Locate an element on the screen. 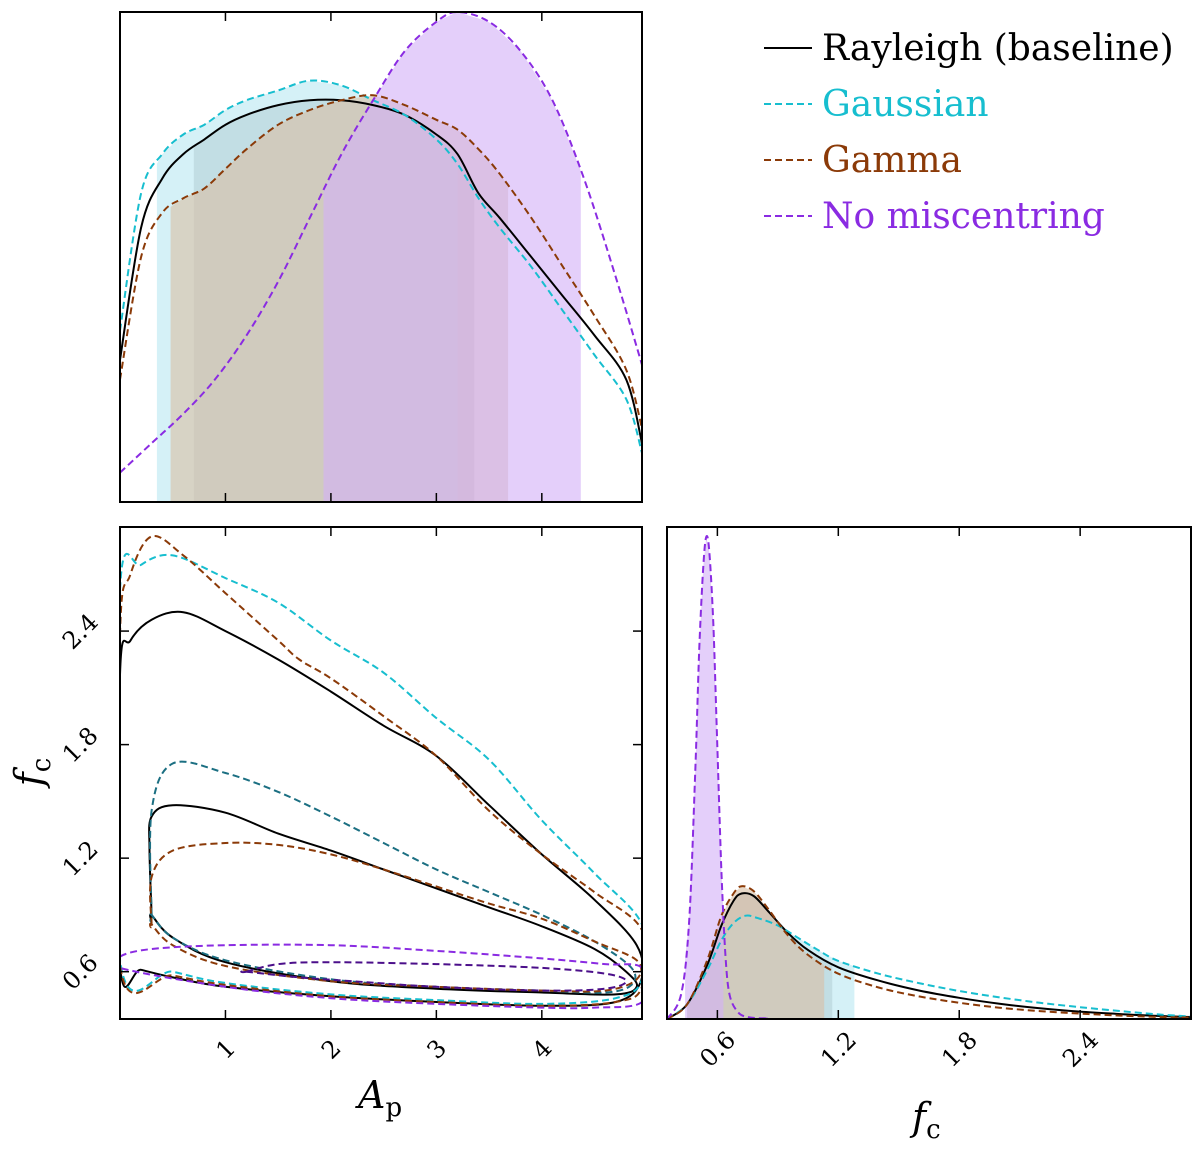  fc-x-tick-labels: 0.6 1.2 1.8 2.4 is located at coordinates (899, 1049).